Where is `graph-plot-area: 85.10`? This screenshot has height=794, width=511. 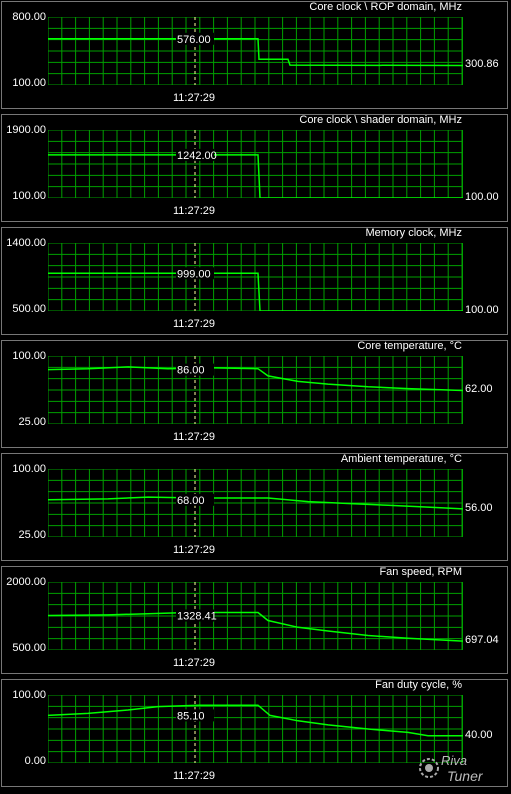
graph-plot-area: 85.10 is located at coordinates (255, 729).